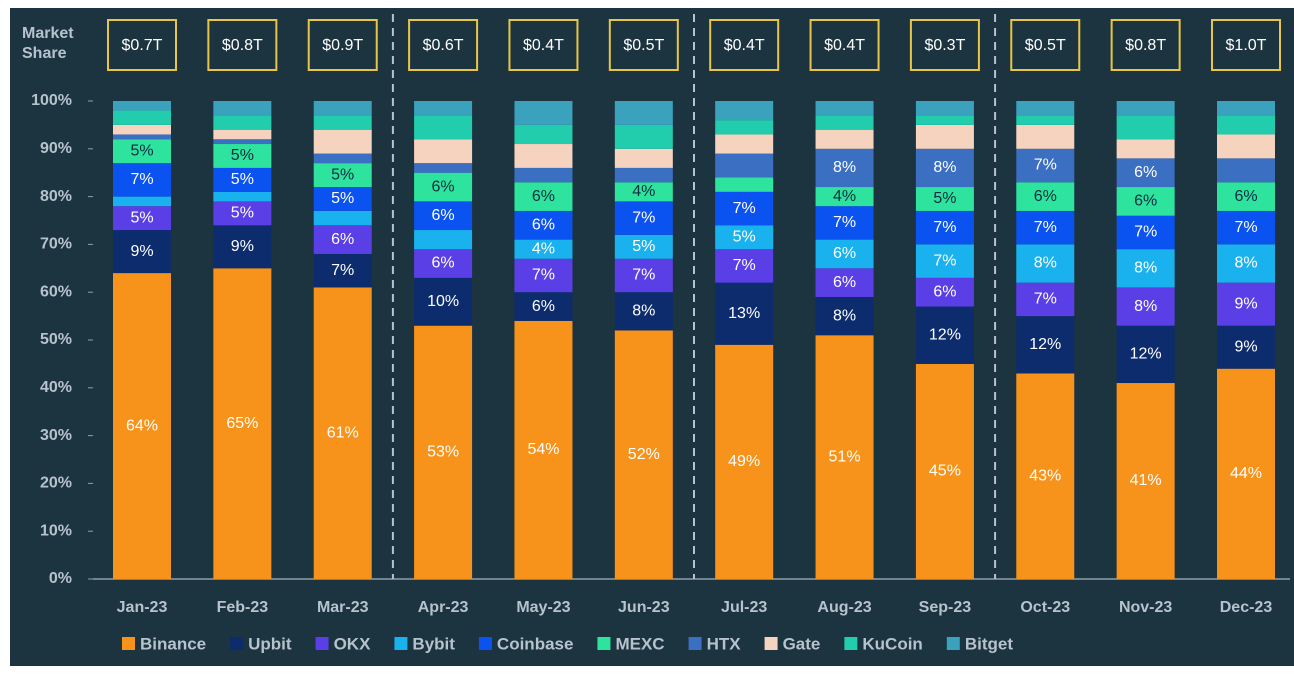  I want to click on x-tick-label: Jul-23, so click(744, 607).